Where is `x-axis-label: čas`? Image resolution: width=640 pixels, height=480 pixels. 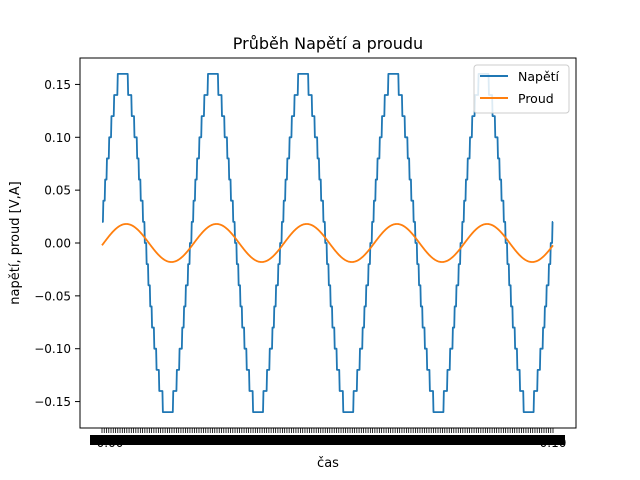
x-axis-label: čas is located at coordinates (328, 463).